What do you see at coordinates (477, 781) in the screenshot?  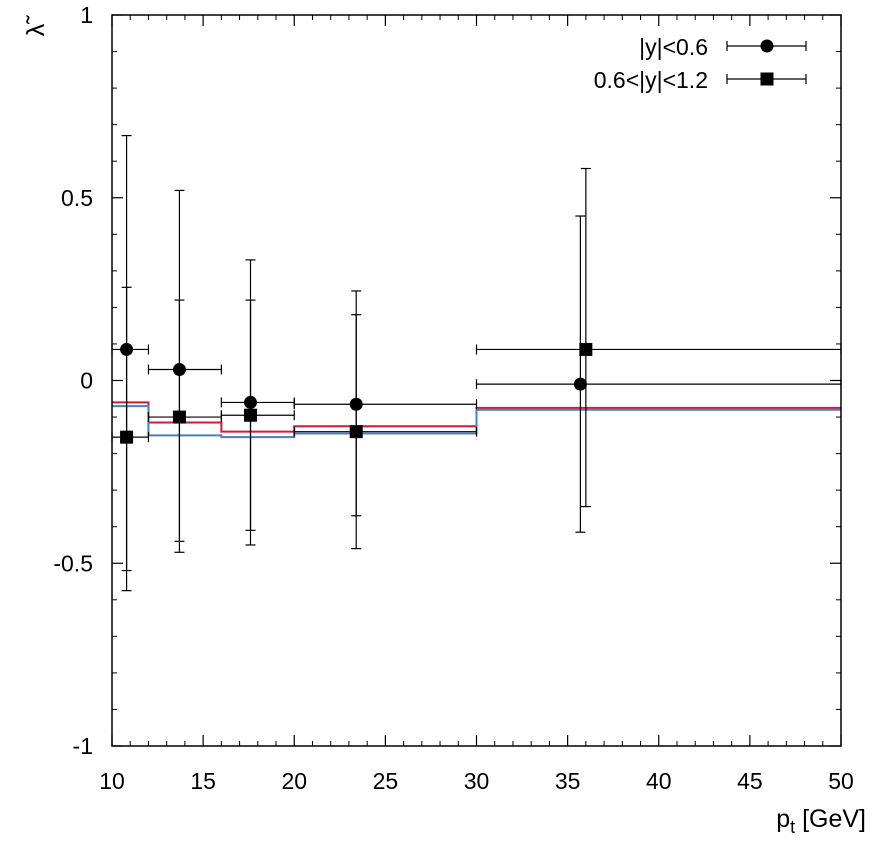 I see `x-tick-label: 30` at bounding box center [477, 781].